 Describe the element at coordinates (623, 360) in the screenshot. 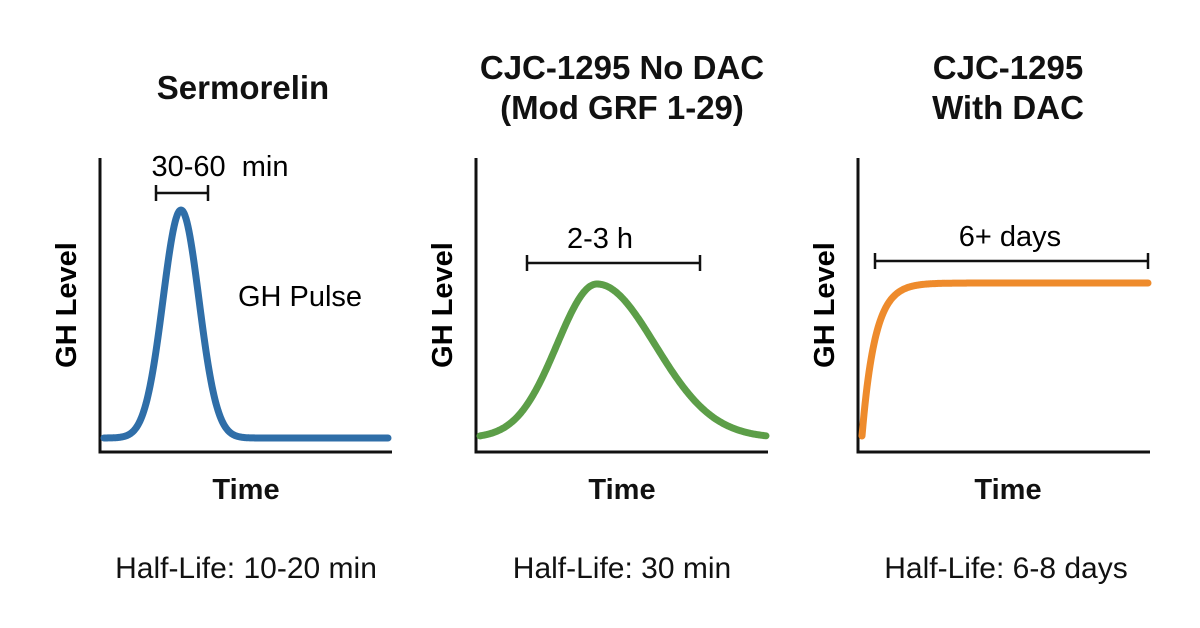

I see `chart-2-series-line` at that location.